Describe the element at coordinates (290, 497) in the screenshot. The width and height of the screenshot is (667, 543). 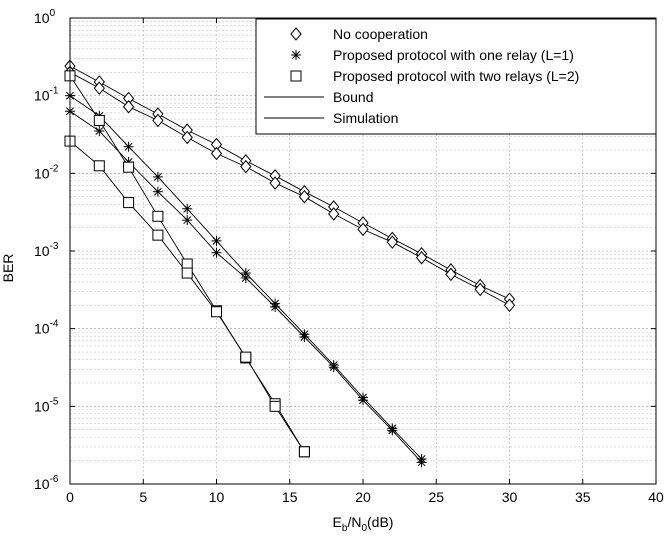
I see `x-tick-label: 15` at that location.